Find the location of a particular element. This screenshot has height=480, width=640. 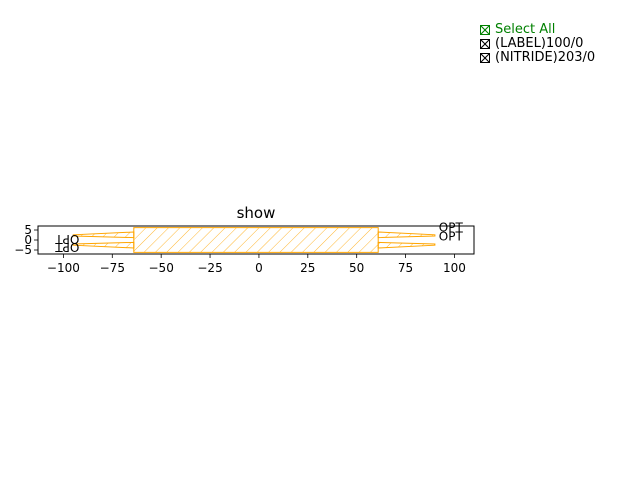

port-label-2: OPT is located at coordinates (67, 239).